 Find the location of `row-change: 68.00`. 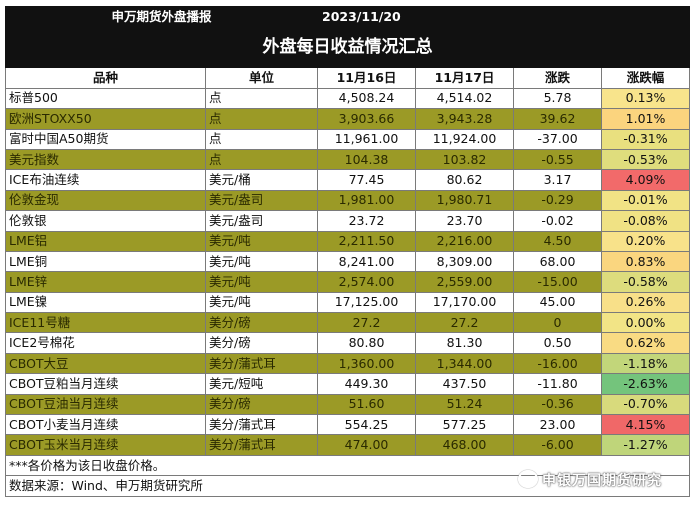

row-change: 68.00 is located at coordinates (558, 261).